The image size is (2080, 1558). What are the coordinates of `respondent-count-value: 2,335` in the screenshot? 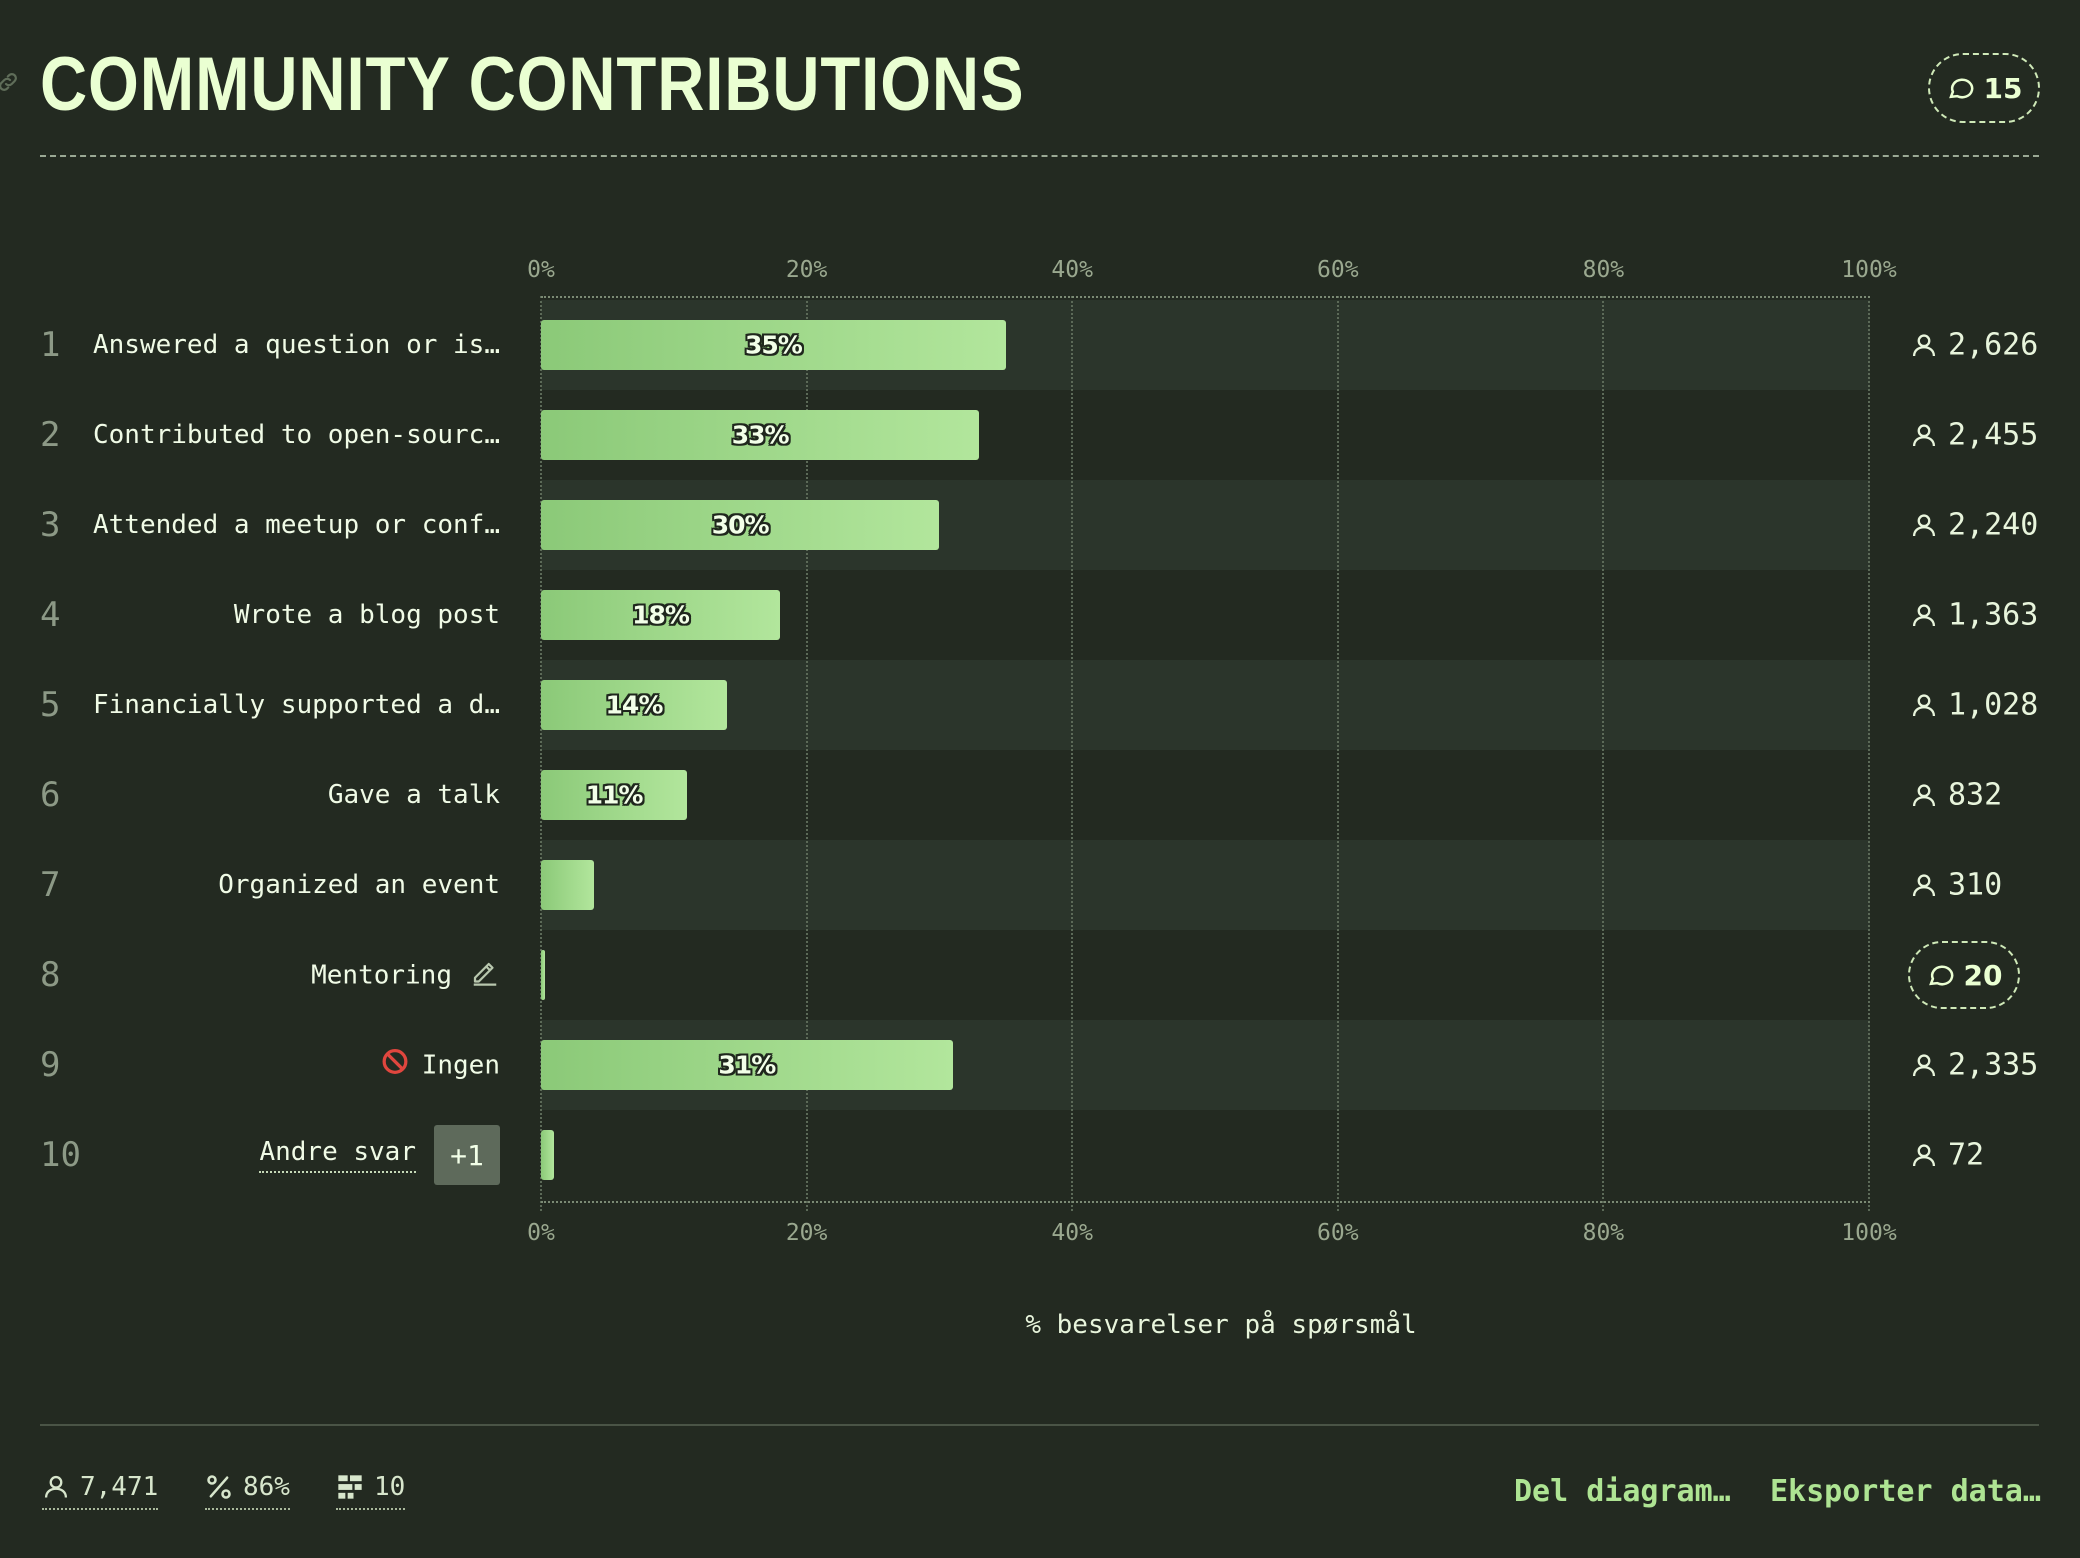 It's located at (1993, 1065).